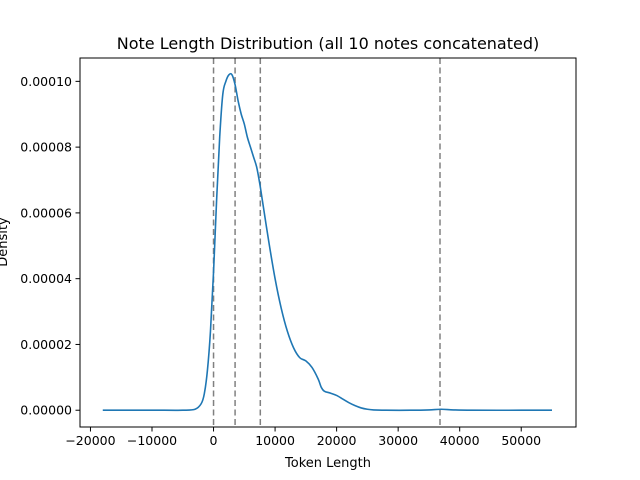 The height and width of the screenshot is (480, 640). Describe the element at coordinates (303, 437) in the screenshot. I see `x-ticks-group: −20000 −10000 0 10000 20000 30000 40000 50000` at that location.